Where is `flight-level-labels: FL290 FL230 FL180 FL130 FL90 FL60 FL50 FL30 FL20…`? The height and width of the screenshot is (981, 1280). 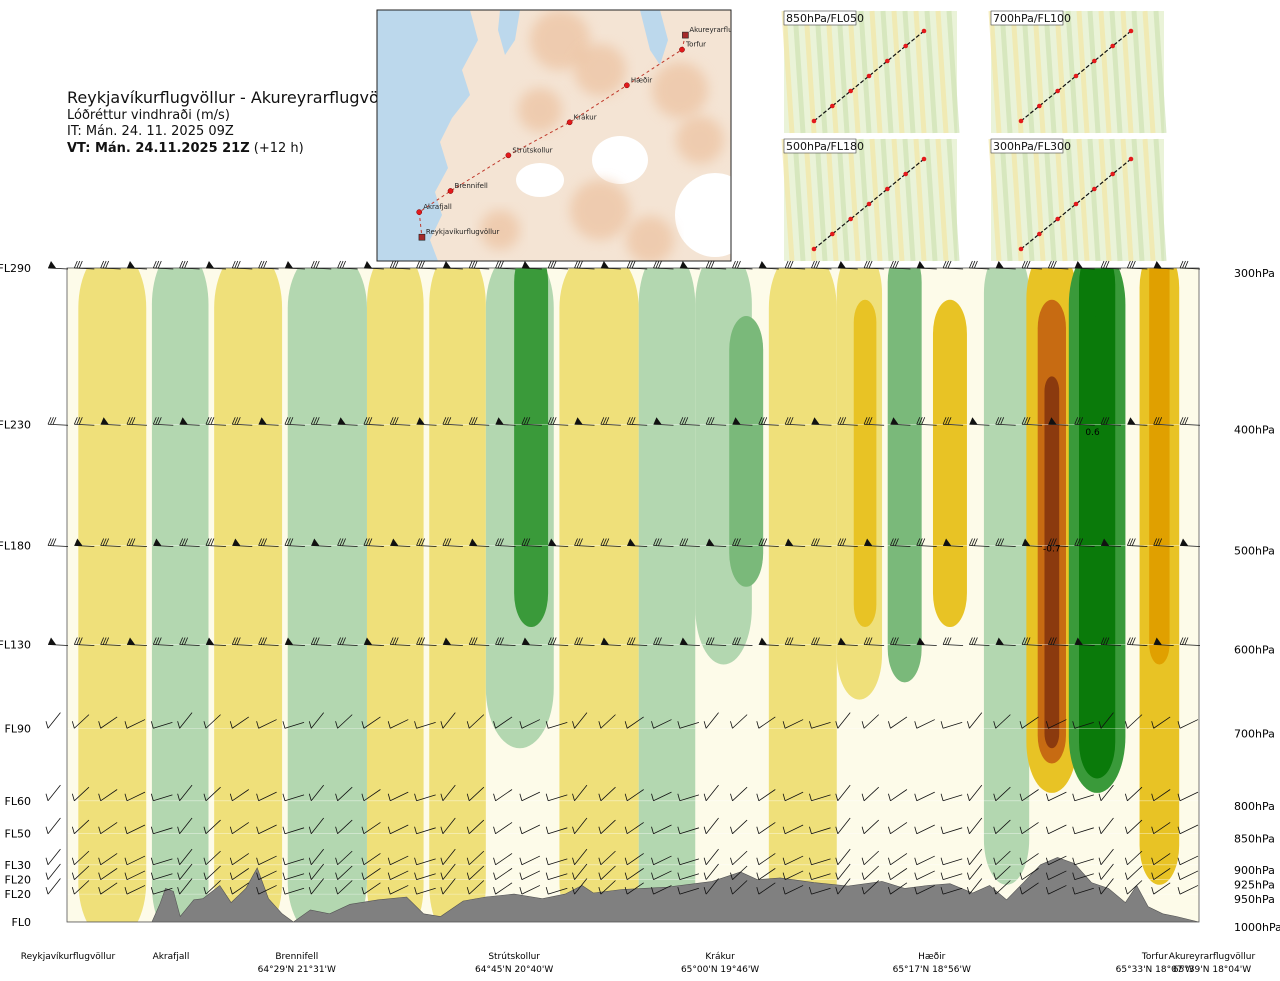 flight-level-labels: FL290 FL230 FL180 FL130 FL90 FL60 FL50 FL30 FL20… is located at coordinates (15, 595).